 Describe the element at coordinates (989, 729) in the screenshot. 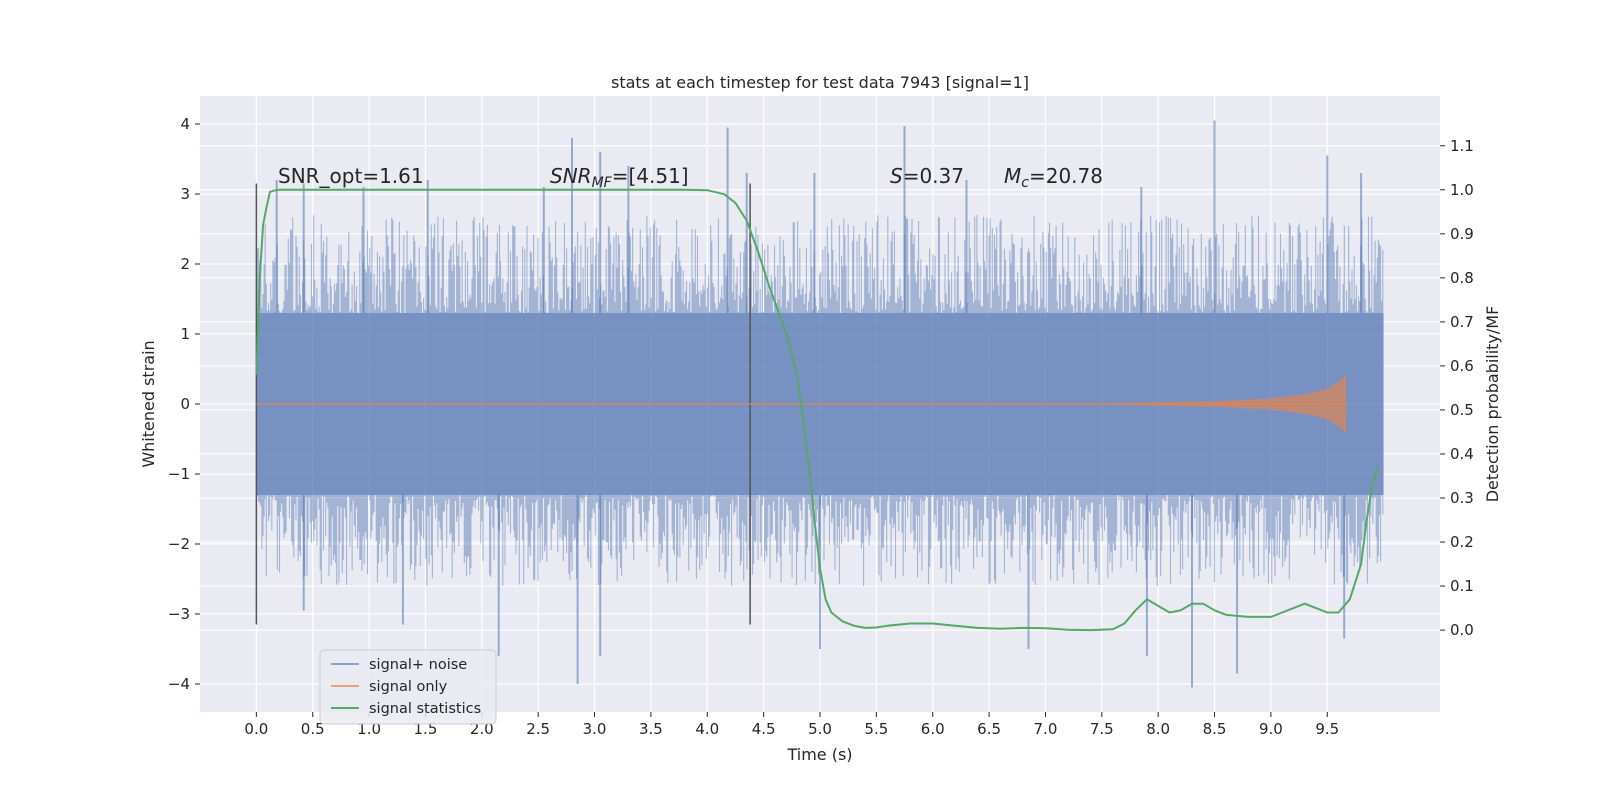

I see `x-tick-label: 6.5` at that location.